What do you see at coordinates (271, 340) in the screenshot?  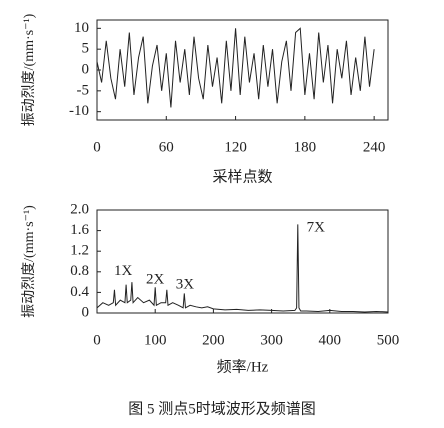 I see `x-tick-label: 300` at bounding box center [271, 340].